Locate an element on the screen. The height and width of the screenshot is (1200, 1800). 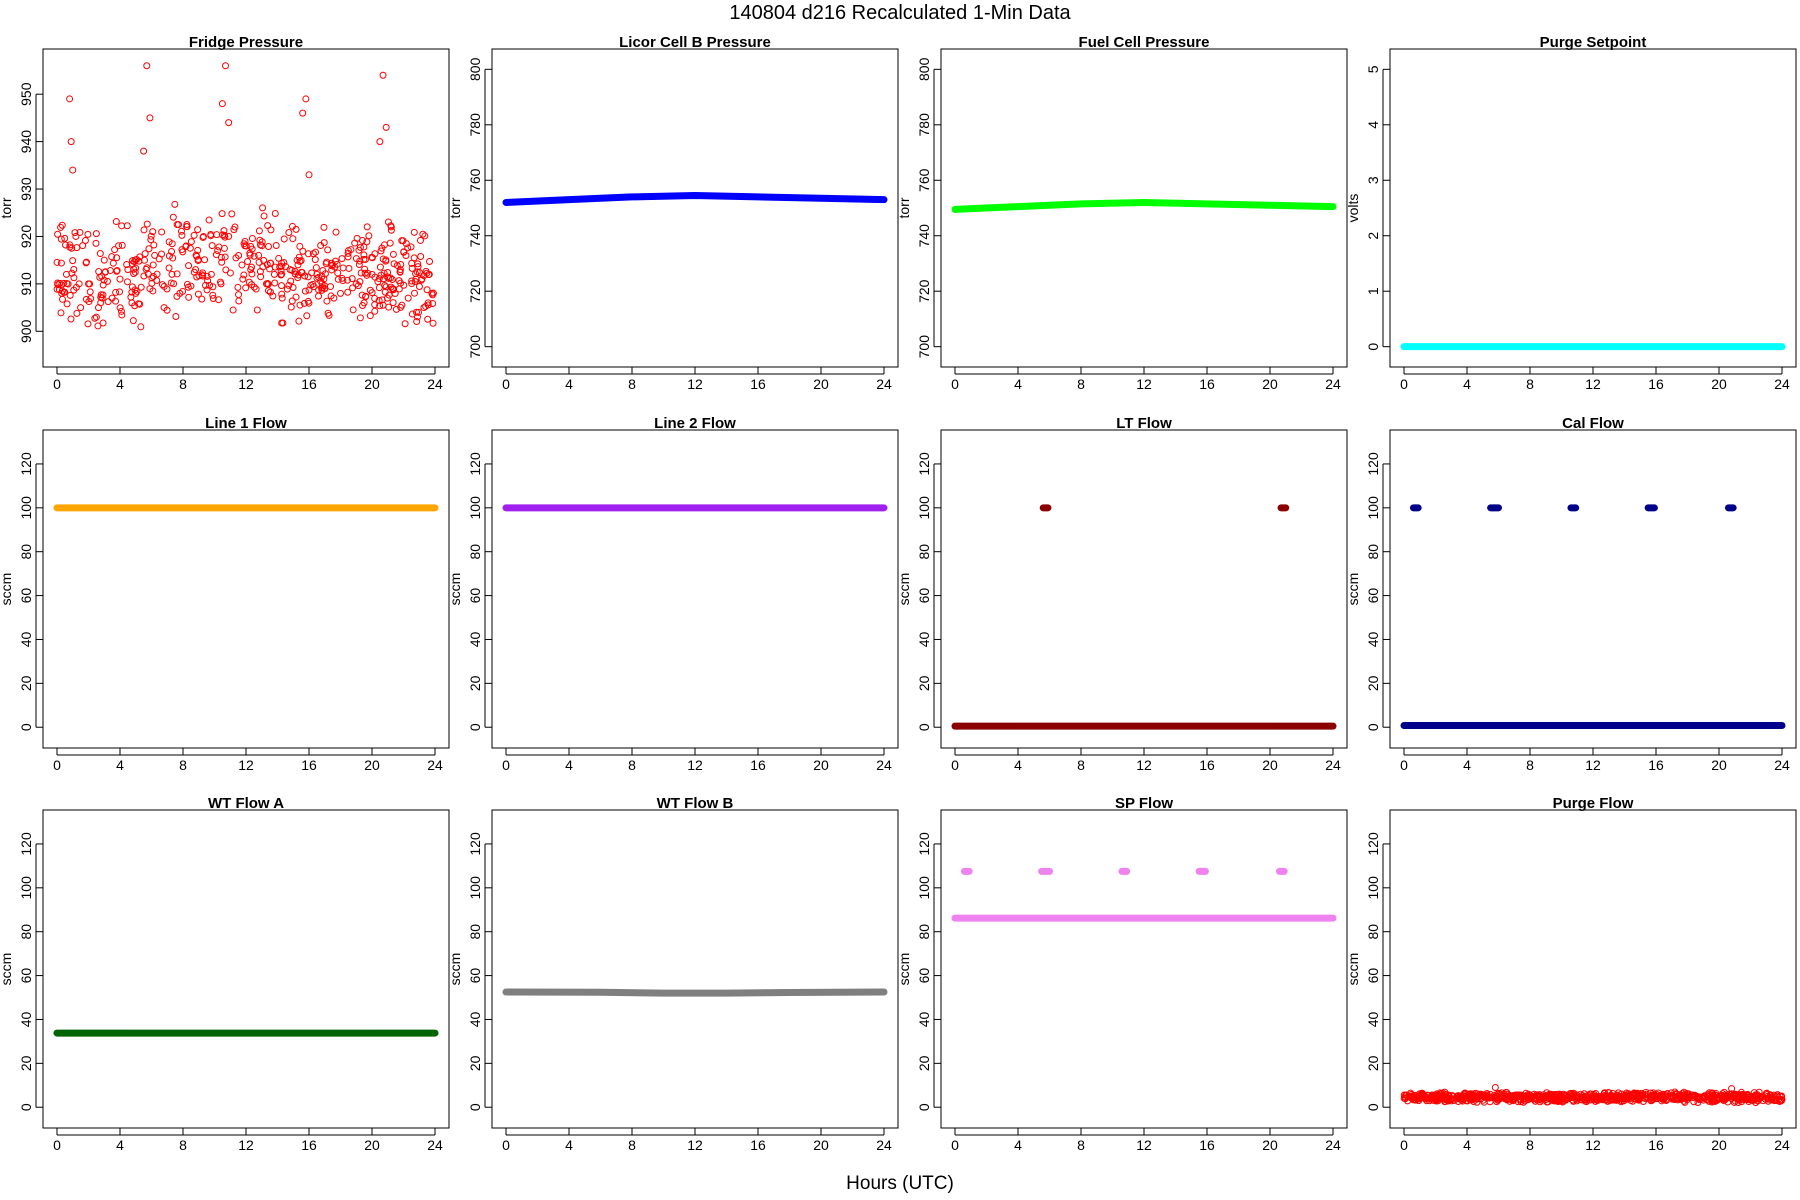
y-tick-label: 760 is located at coordinates (475, 180).